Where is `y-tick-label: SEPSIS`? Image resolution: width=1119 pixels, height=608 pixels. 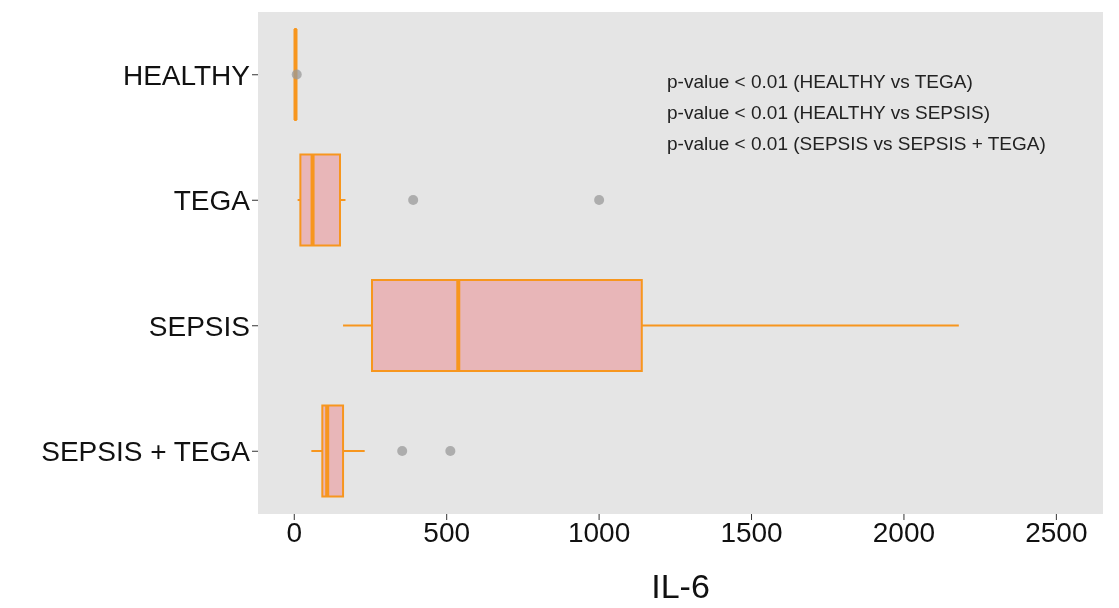 y-tick-label: SEPSIS is located at coordinates (199, 326).